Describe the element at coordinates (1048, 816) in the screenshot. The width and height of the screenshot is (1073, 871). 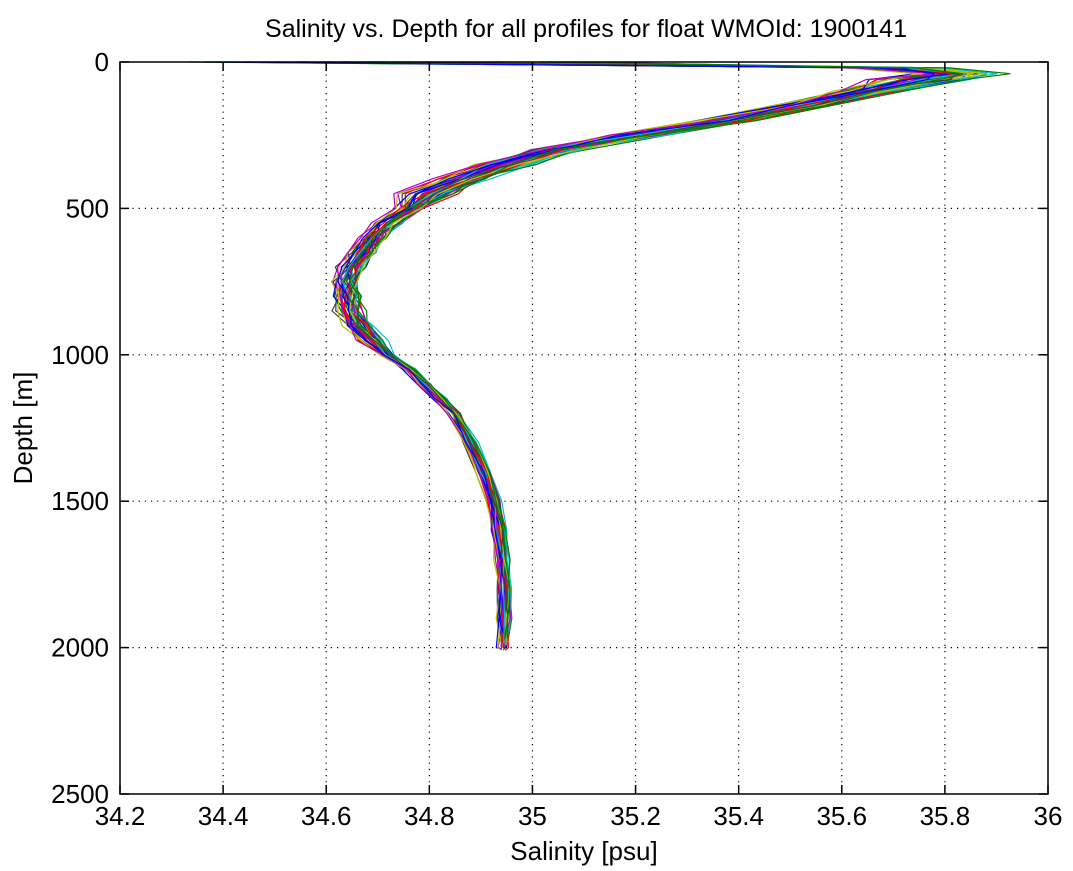
I see `x-tick-label: 36` at that location.